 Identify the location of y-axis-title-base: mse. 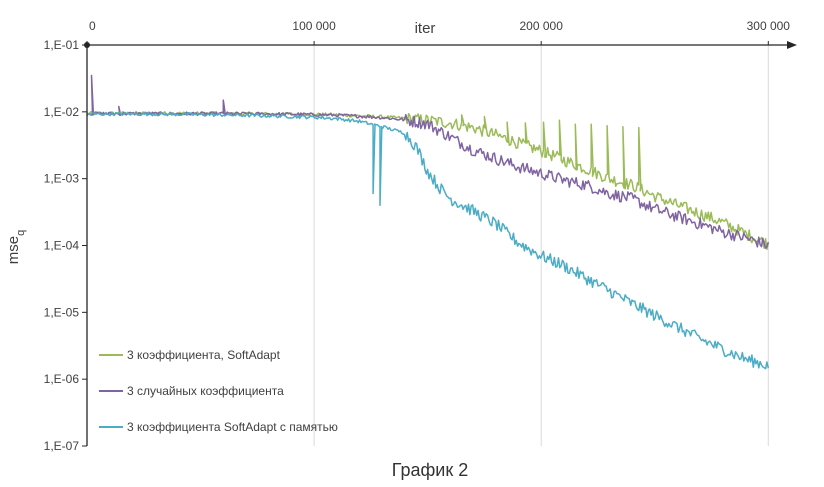
(13, 250).